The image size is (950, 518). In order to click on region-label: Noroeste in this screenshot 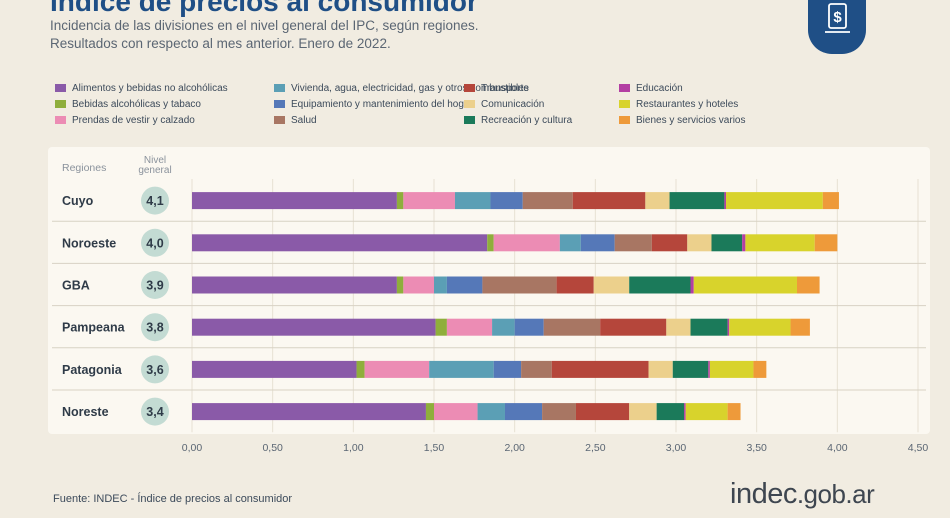, I will do `click(89, 243)`.